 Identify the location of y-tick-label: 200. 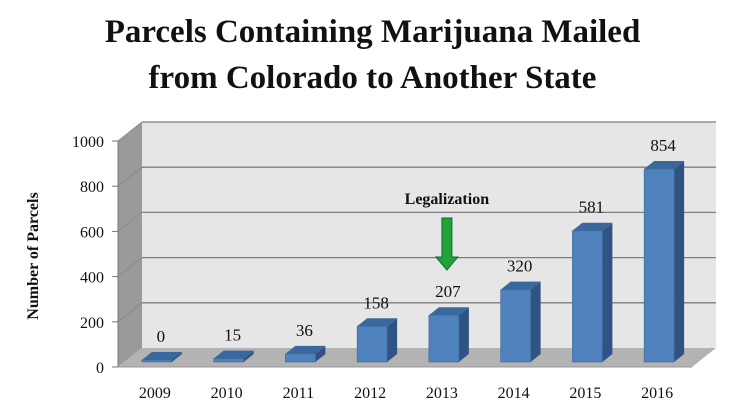
(92, 323).